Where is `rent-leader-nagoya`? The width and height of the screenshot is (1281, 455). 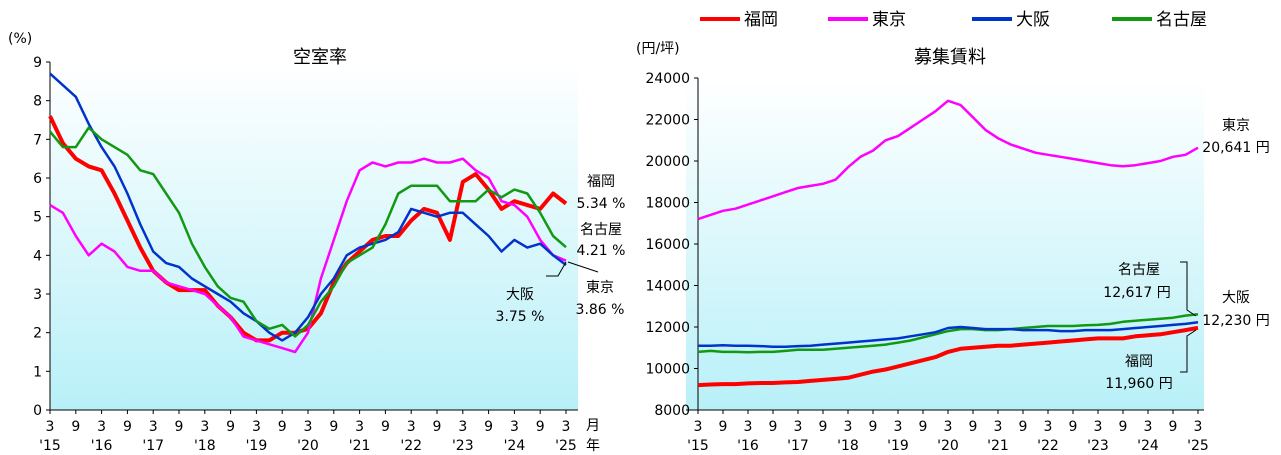
rent-leader-nagoya is located at coordinates (1188, 289).